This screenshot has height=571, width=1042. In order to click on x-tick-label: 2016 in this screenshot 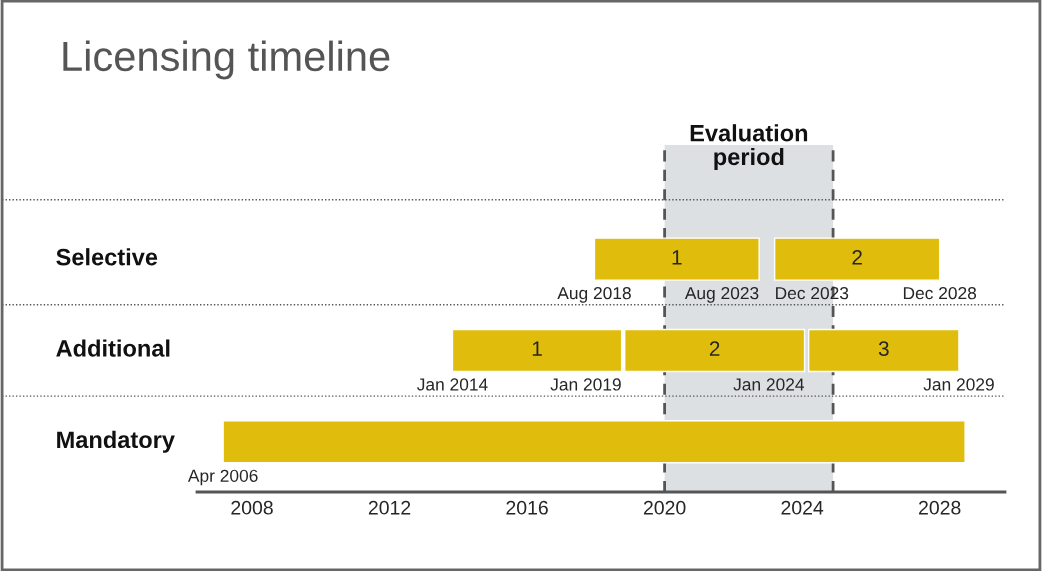, I will do `click(527, 507)`.